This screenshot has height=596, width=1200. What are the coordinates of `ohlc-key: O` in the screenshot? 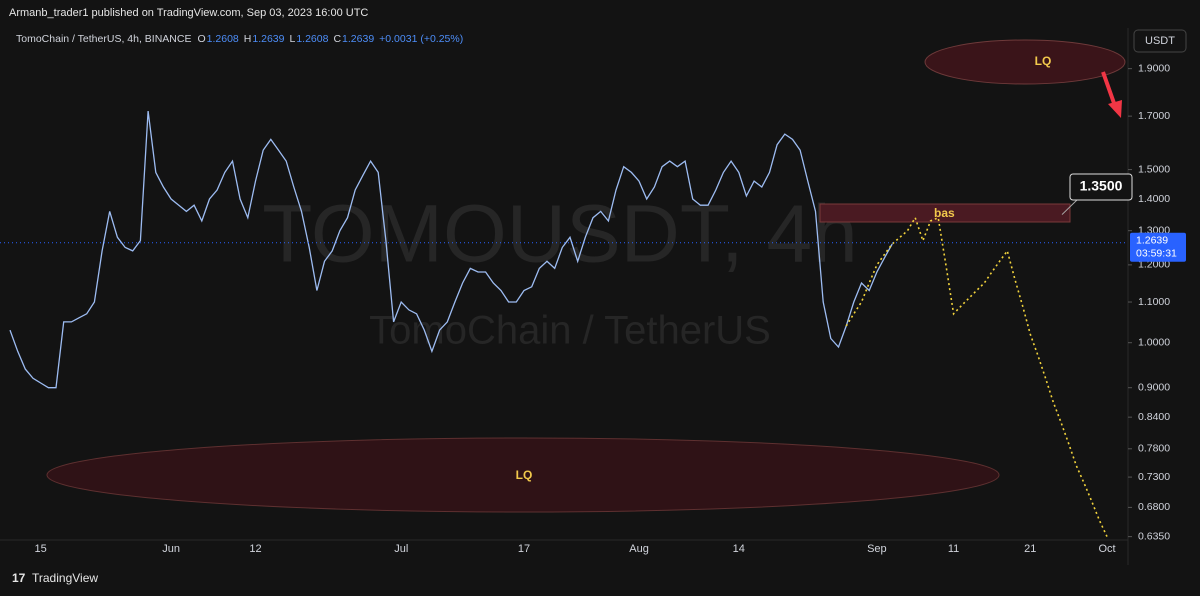 It's located at (201, 39).